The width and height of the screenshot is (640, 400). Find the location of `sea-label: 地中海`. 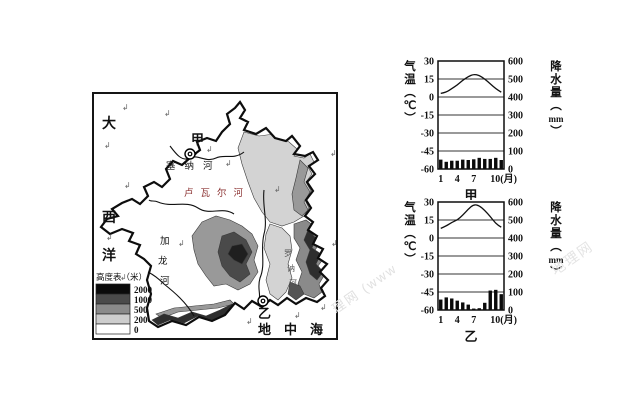

sea-label: 地中海 is located at coordinates (297, 329).